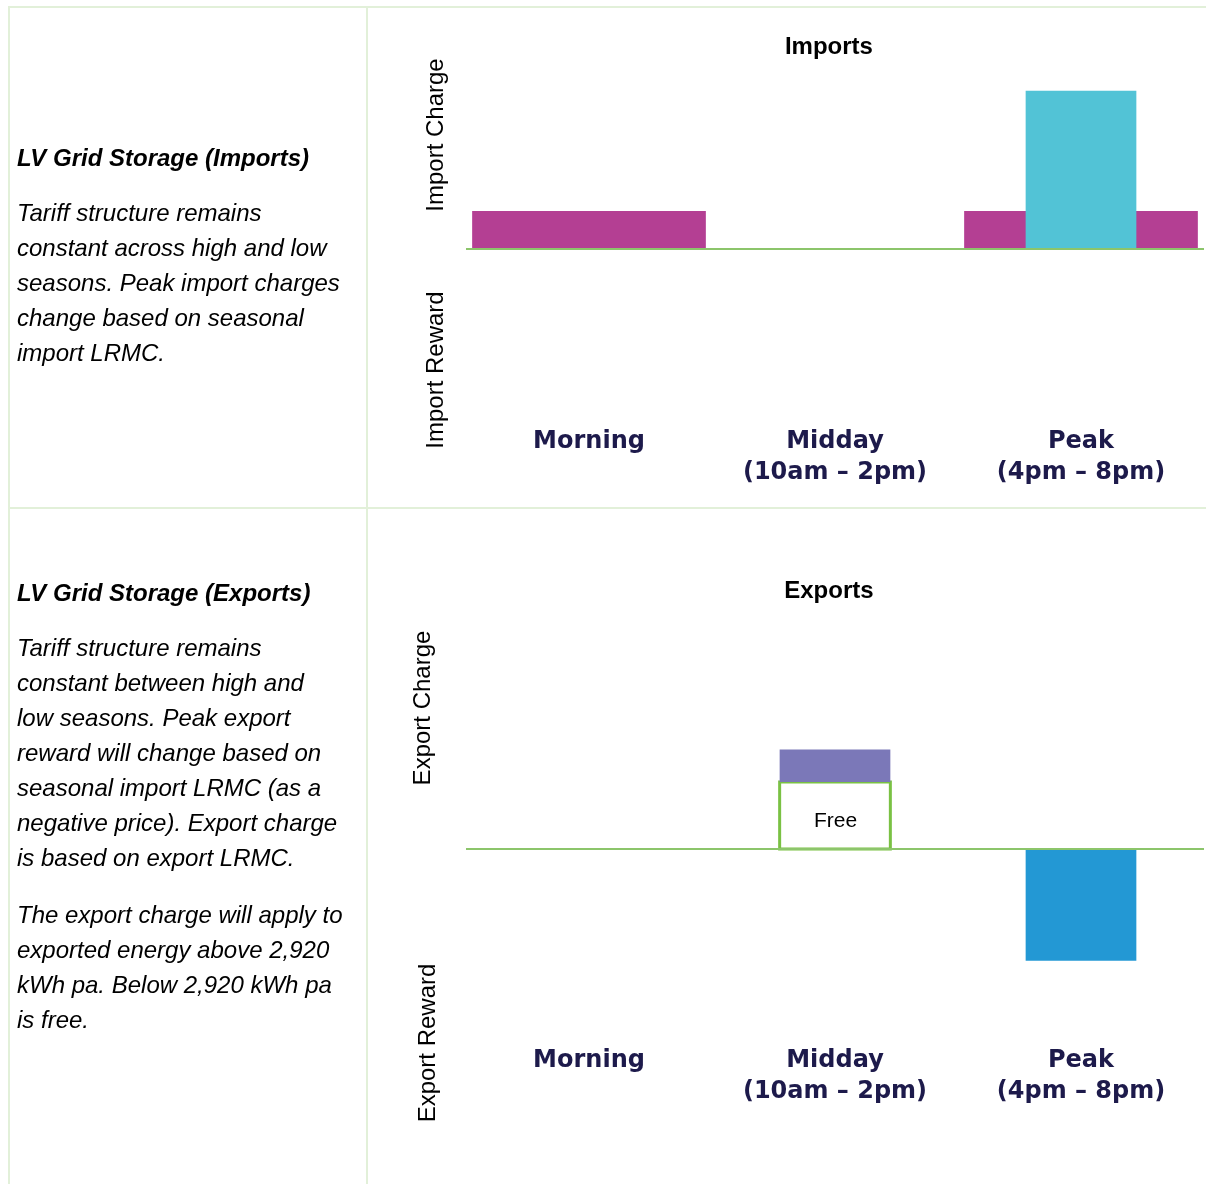 This screenshot has width=1206, height=1184. Describe the element at coordinates (164, 593) in the screenshot. I see `text: LV Grid Storage (Exports)` at that location.